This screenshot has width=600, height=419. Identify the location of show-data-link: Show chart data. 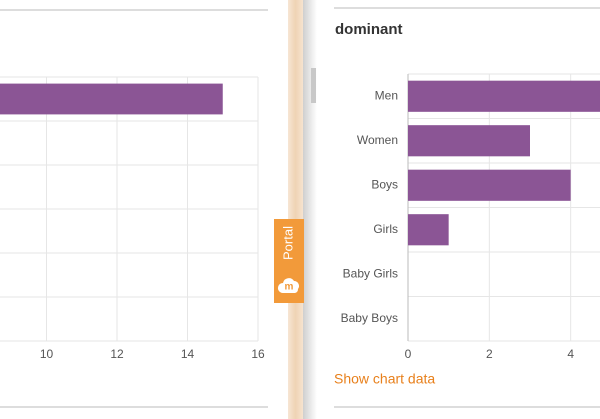
(384, 379).